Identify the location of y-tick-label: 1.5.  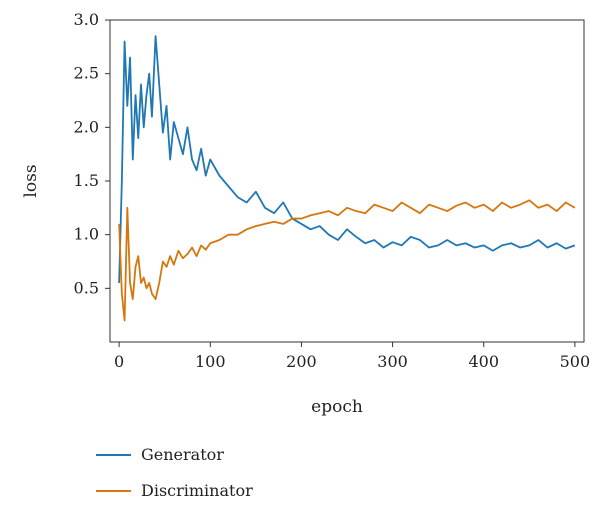
(86, 180).